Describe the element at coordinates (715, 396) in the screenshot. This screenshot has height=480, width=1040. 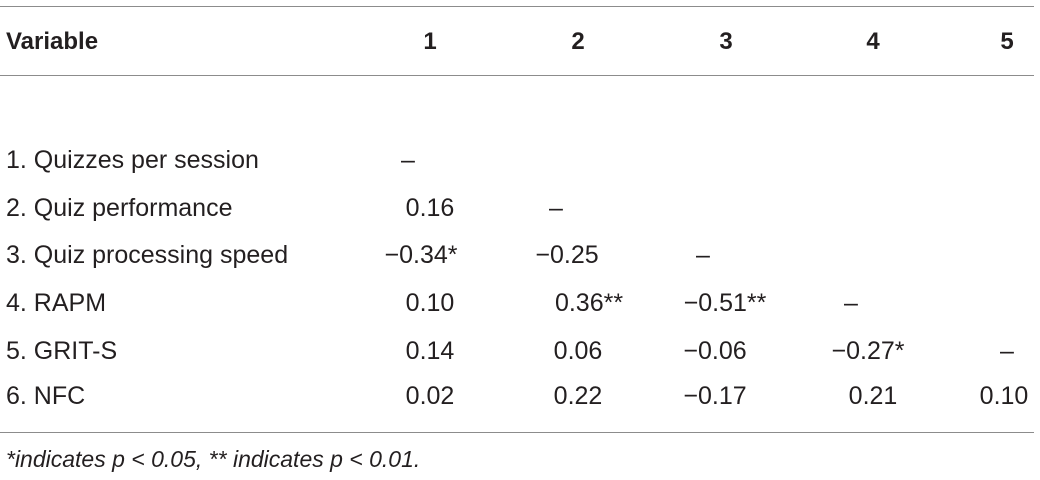
I see `table-cell: −0.17` at that location.